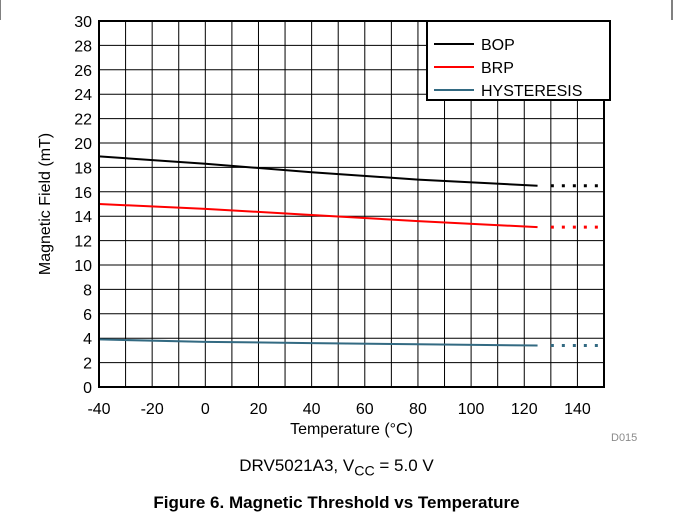  What do you see at coordinates (83, 22) in the screenshot?
I see `y-tick-label: 30` at bounding box center [83, 22].